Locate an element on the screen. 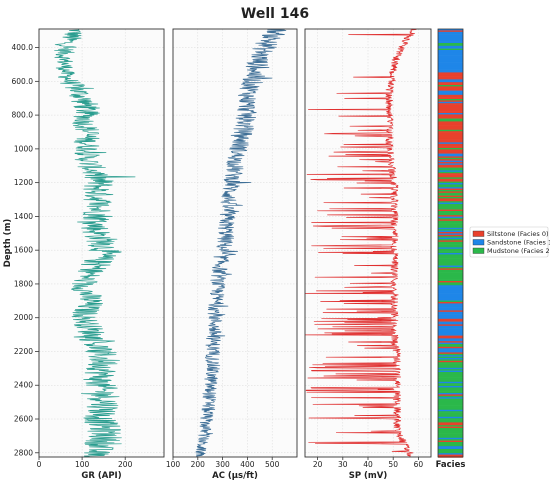  y-tick-label: 400.0 is located at coordinates (23, 47).